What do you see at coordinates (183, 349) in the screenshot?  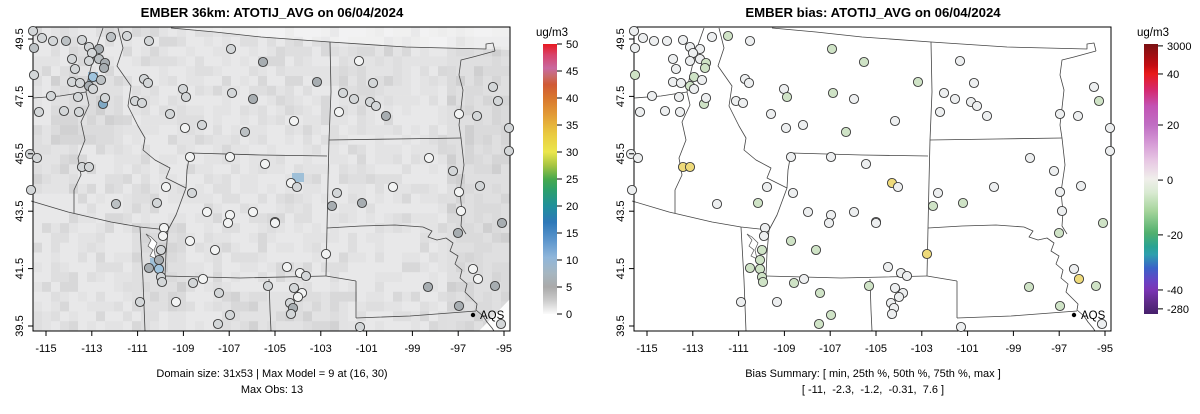 I see `x-axis-tick-label: -109` at bounding box center [183, 349].